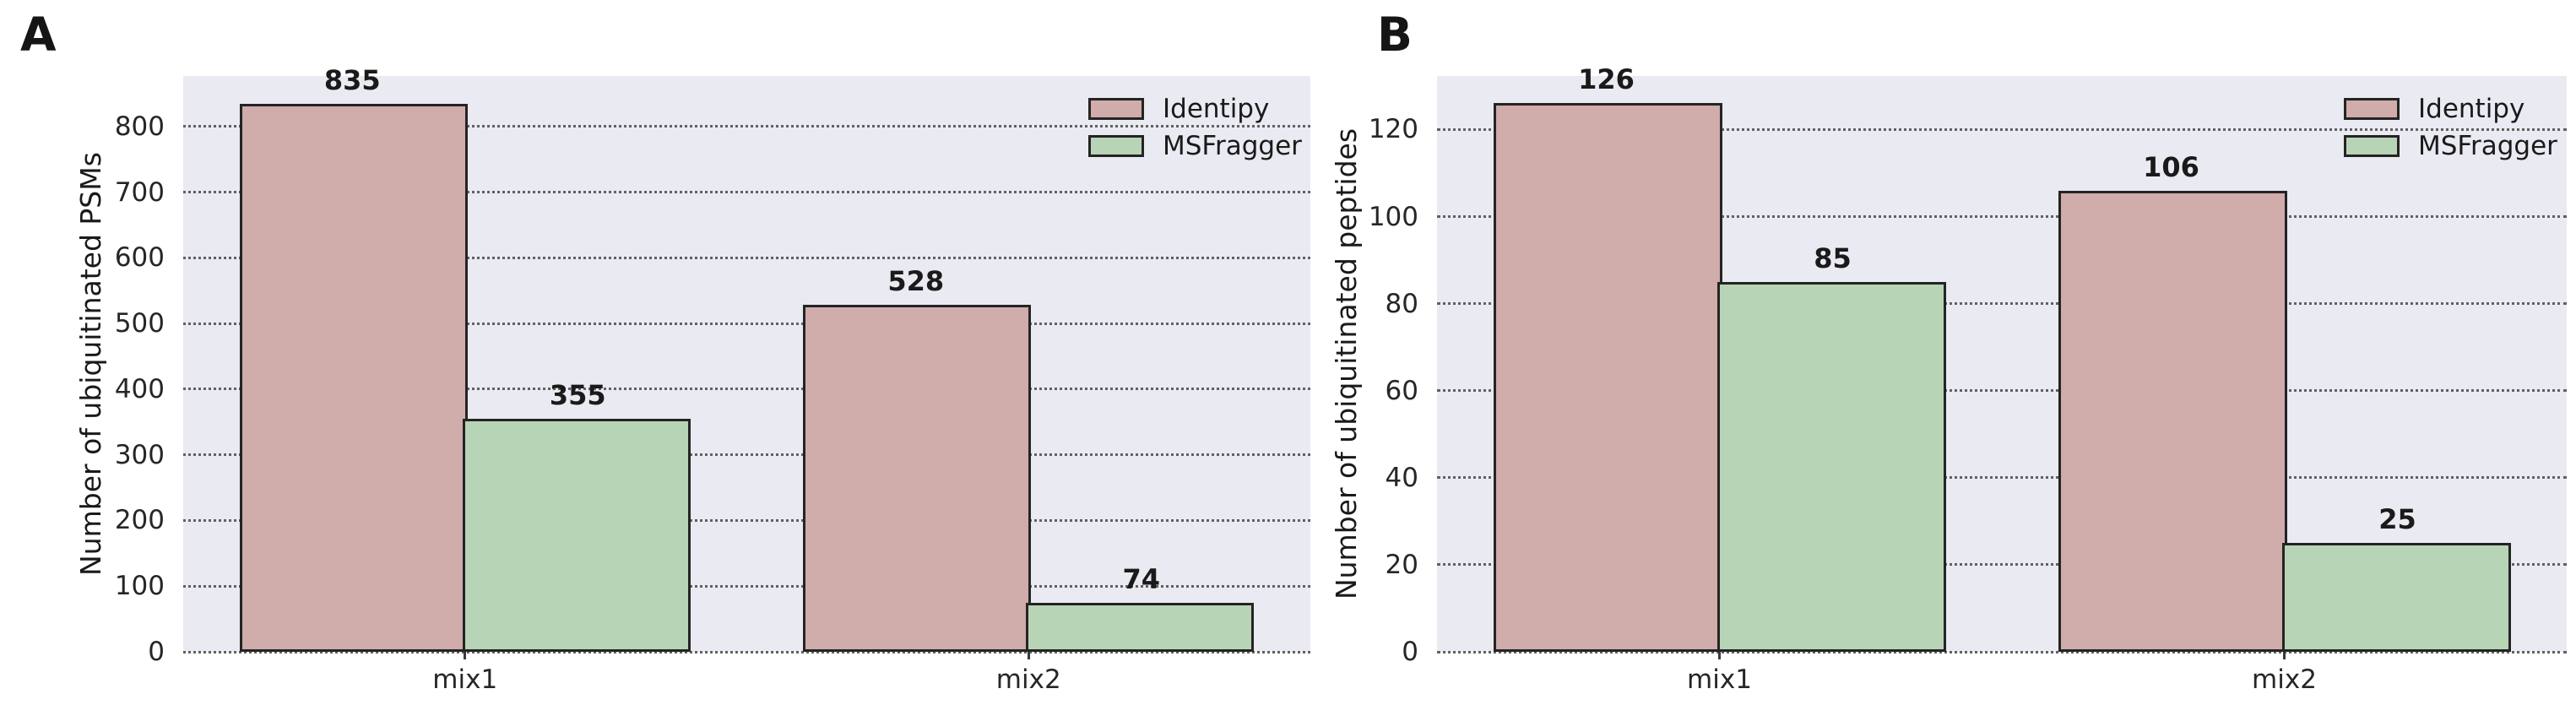 This screenshot has height=705, width=2576. Describe the element at coordinates (1393, 129) in the screenshot. I see `y-tick-label: 120` at that location.